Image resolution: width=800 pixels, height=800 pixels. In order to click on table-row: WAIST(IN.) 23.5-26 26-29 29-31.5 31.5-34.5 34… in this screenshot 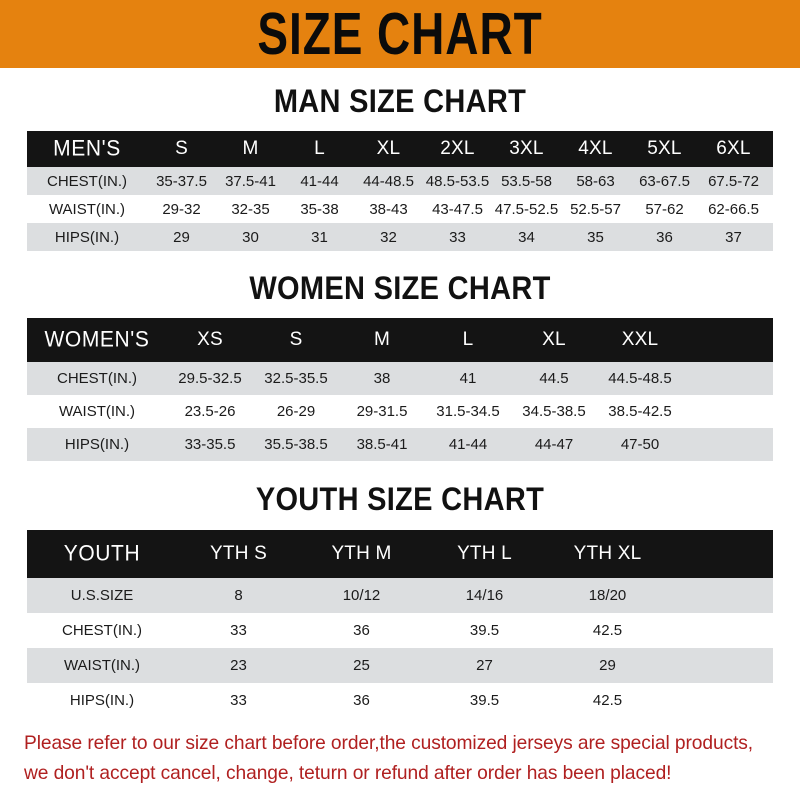, I will do `click(400, 411)`.